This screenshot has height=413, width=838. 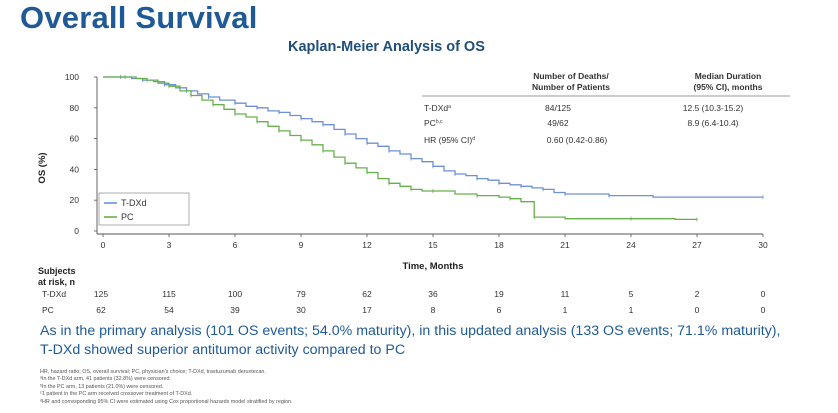 I want to click on x-tick-label: 12, so click(x=367, y=245).